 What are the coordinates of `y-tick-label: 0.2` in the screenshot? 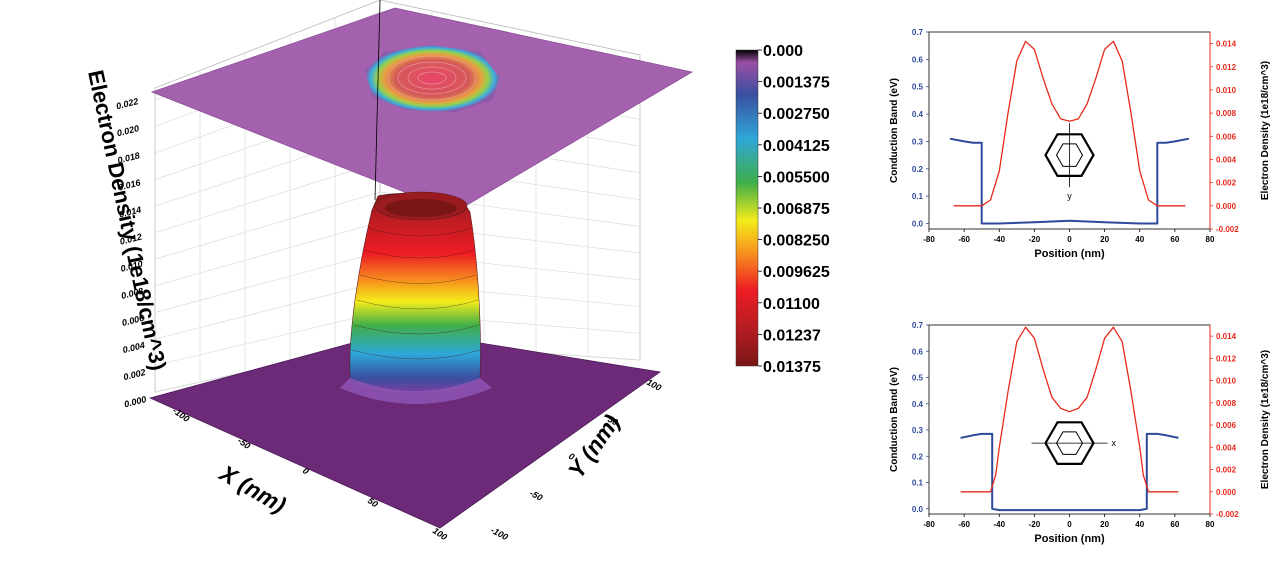 It's located at (918, 169).